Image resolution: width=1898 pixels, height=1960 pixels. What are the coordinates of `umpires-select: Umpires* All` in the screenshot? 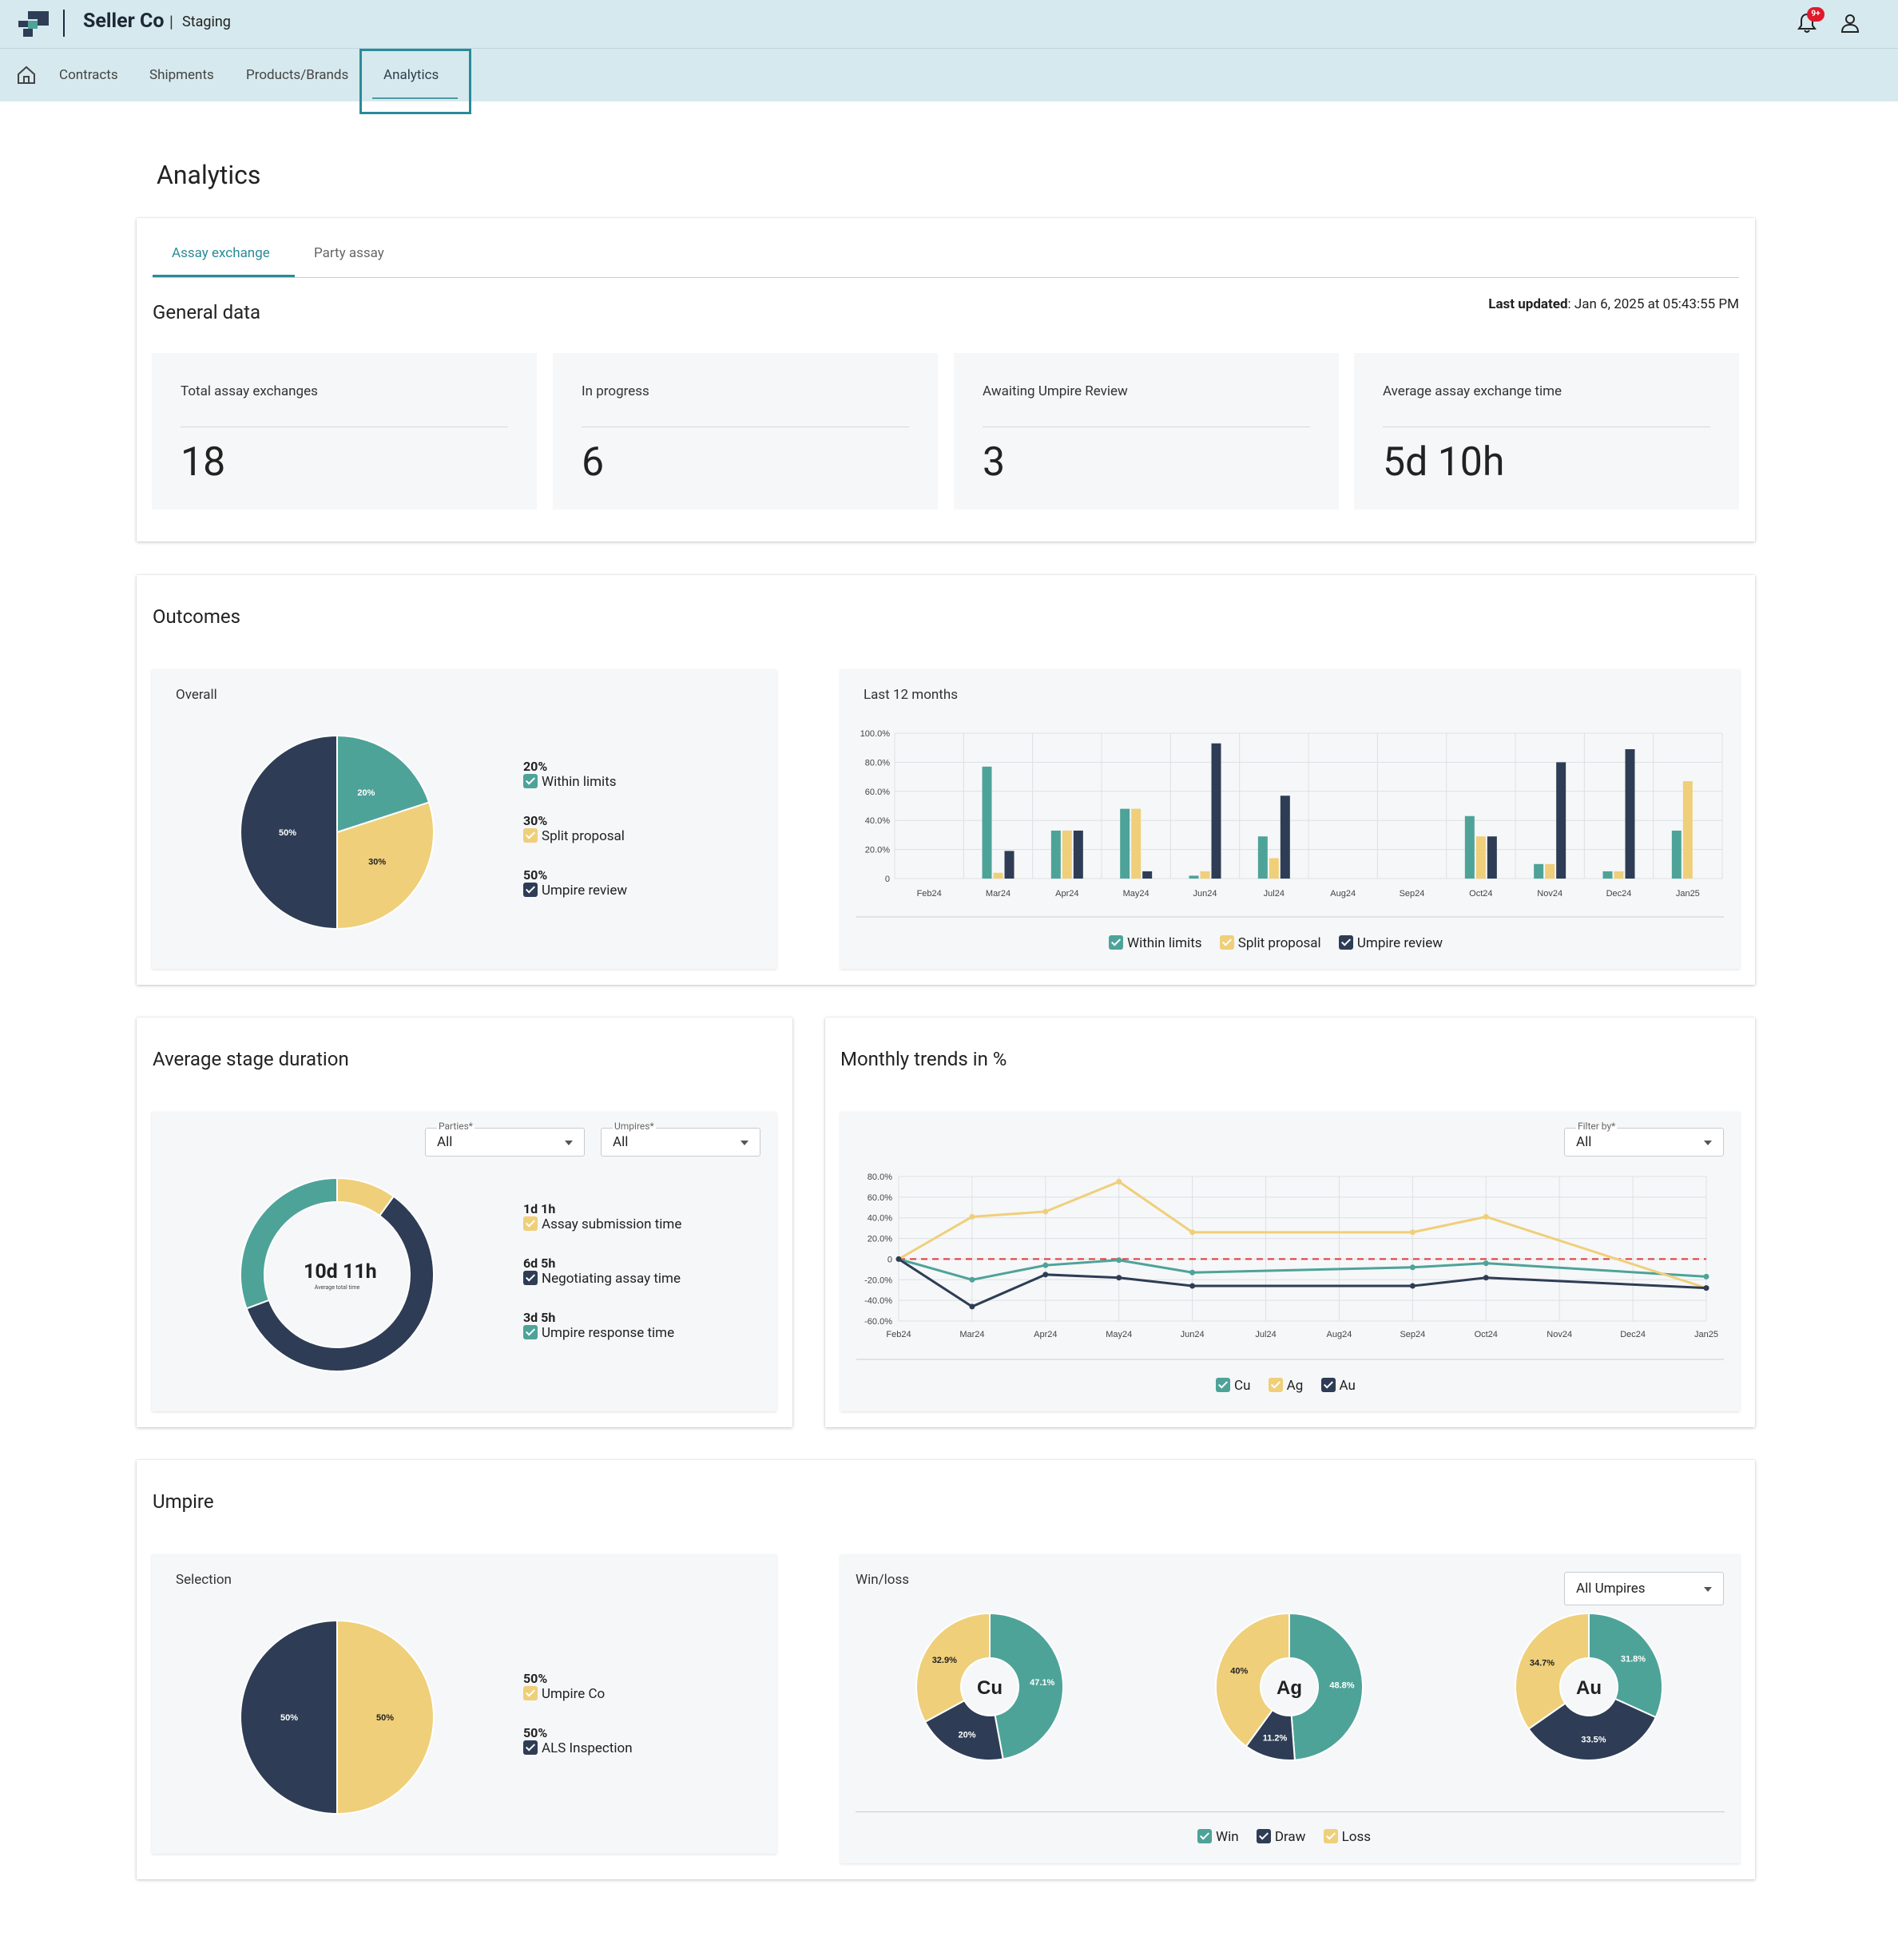 It's located at (681, 1139).